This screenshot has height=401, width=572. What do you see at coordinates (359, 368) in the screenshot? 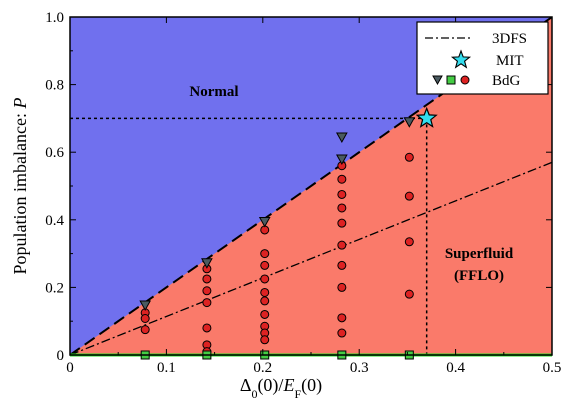
I see `x-tick-label: 0.3` at bounding box center [359, 368].